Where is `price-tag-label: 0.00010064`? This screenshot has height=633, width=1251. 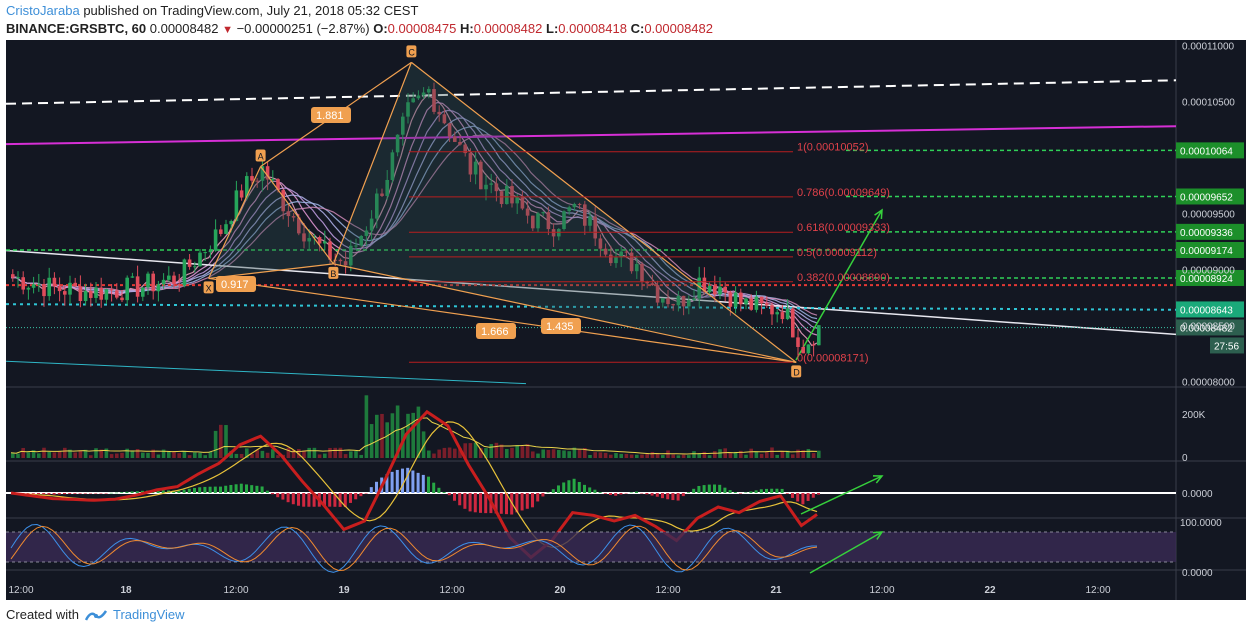 price-tag-label: 0.00010064 is located at coordinates (1206, 151).